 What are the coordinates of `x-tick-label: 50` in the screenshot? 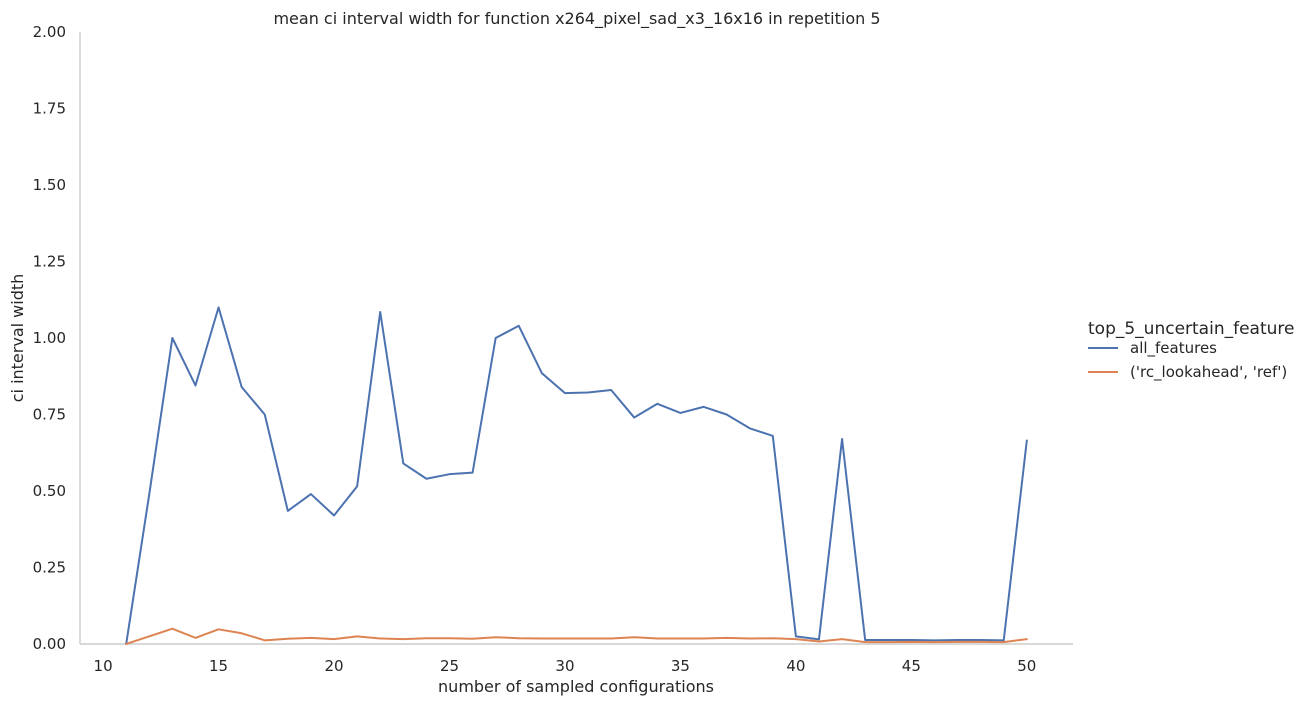 It's located at (1026, 666).